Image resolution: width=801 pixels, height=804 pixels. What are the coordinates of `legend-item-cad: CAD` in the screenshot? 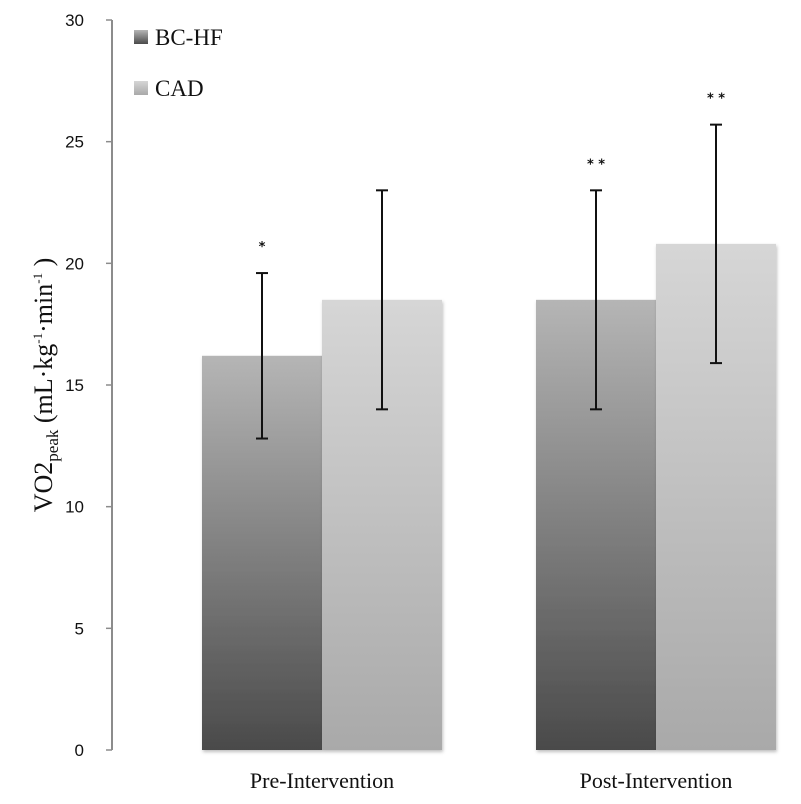 It's located at (169, 88).